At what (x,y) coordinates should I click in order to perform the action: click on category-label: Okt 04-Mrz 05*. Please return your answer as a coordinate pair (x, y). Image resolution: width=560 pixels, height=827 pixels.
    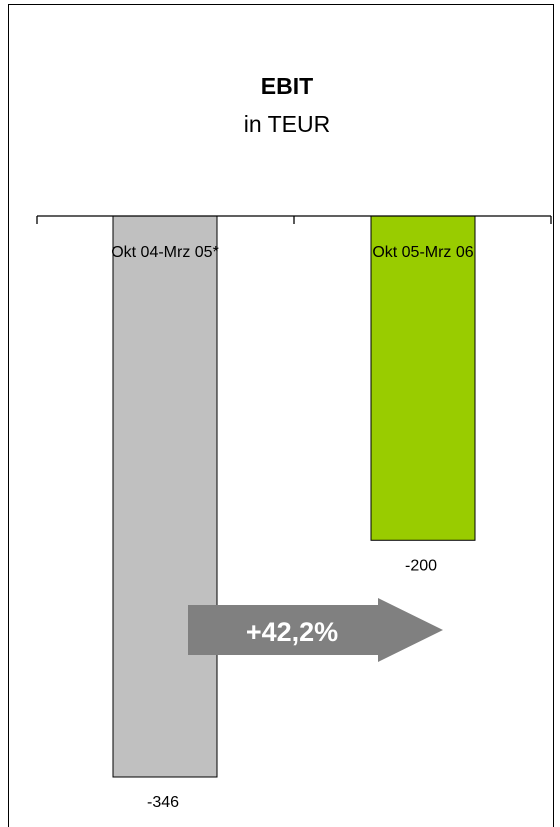
    Looking at the image, I should click on (165, 252).